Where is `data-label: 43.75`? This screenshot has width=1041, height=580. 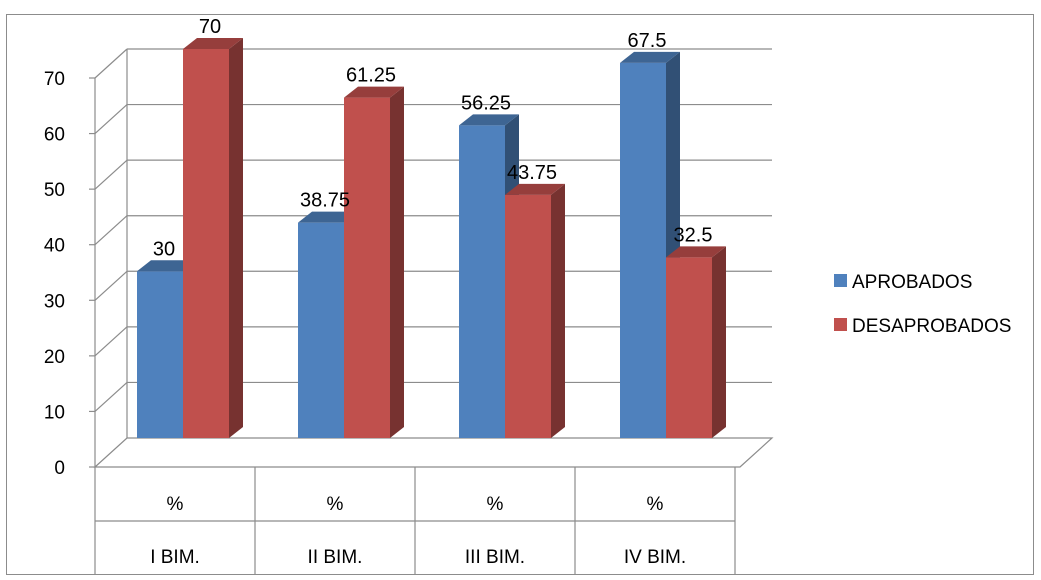
data-label: 43.75 is located at coordinates (532, 173).